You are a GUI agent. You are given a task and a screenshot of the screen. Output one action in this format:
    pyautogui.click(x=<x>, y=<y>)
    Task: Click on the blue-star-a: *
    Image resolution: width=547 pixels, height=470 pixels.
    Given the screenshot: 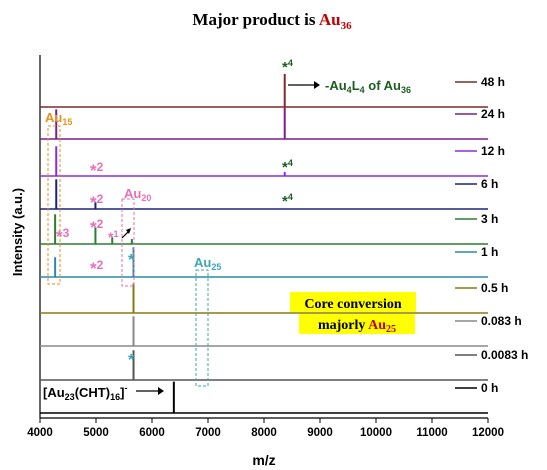 What is the action you would take?
    pyautogui.click(x=131, y=260)
    